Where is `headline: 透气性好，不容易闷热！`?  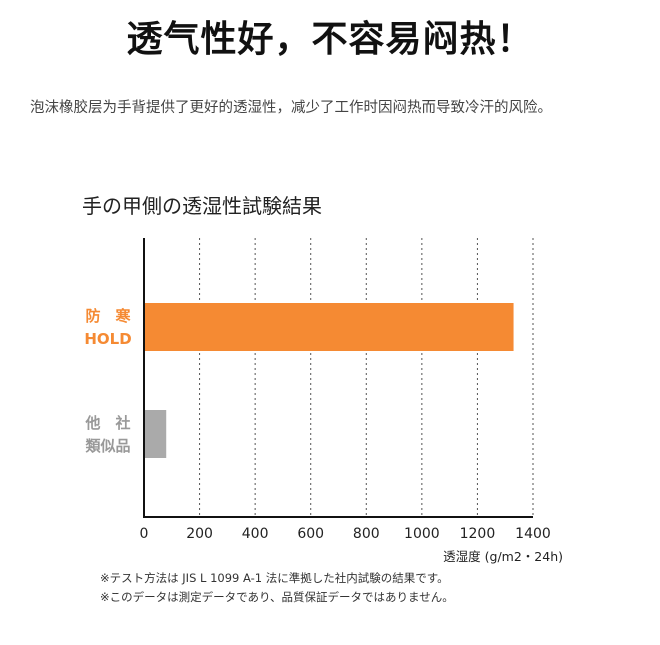
headline: 透气性好，不容易闷热！ is located at coordinates (330, 39).